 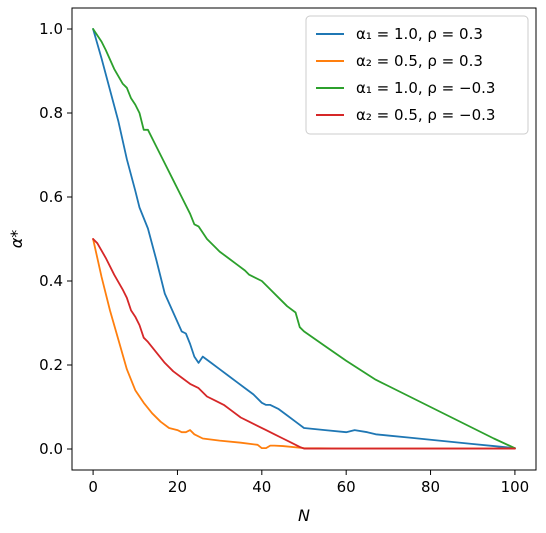 What do you see at coordinates (346, 487) in the screenshot?
I see `x-tick-label: 60` at bounding box center [346, 487].